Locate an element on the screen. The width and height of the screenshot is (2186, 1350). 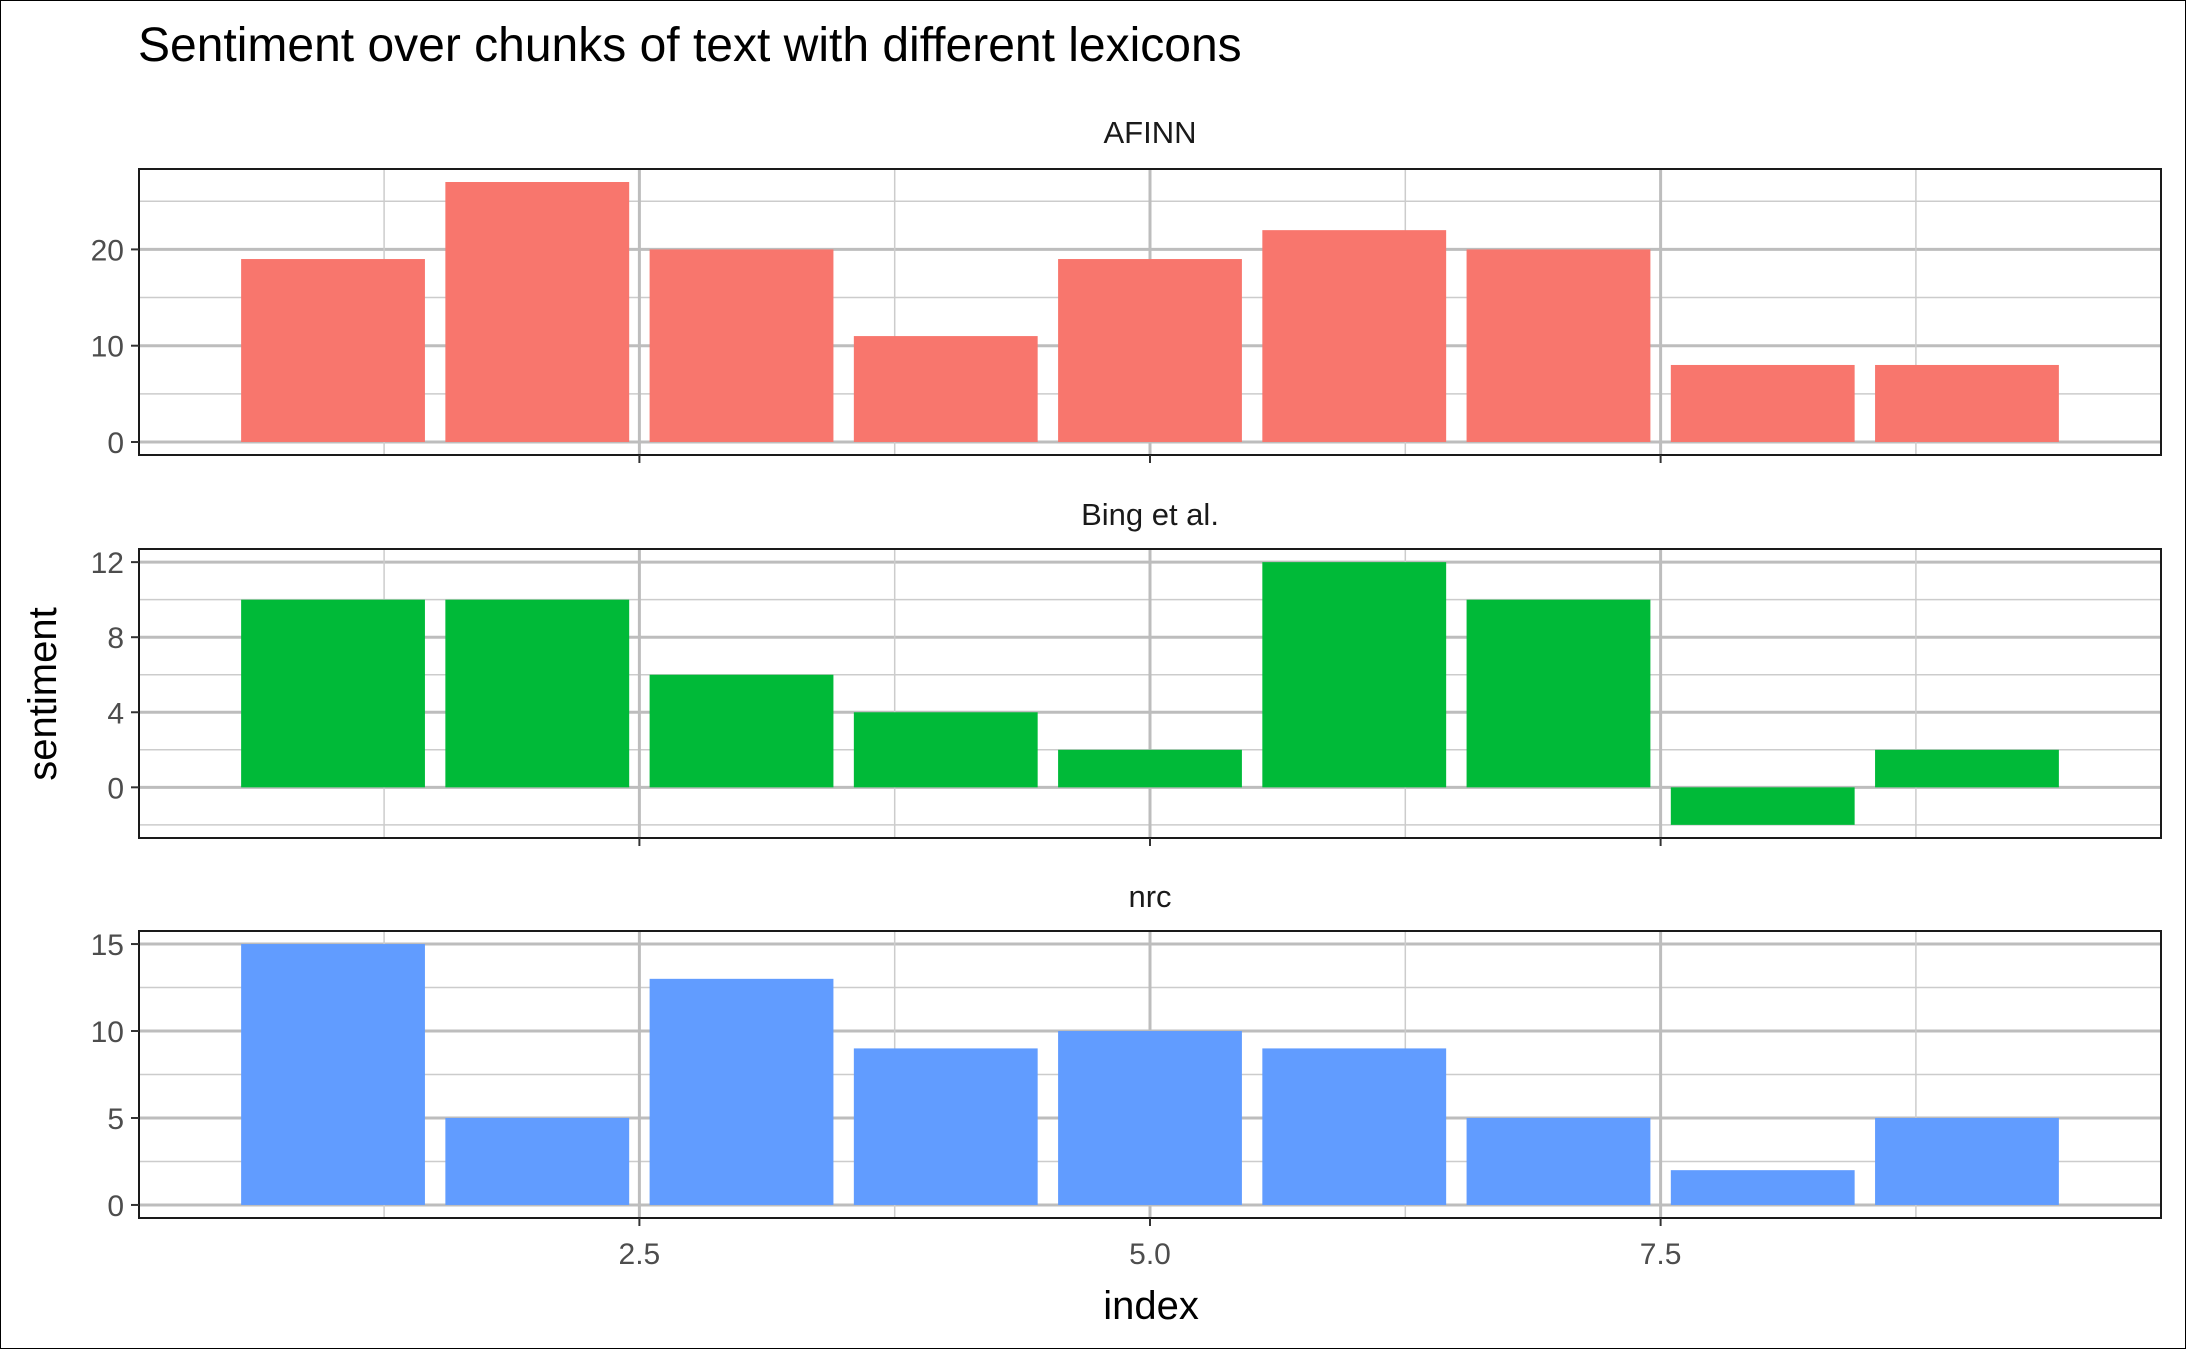
x-tick-label: 5.0 is located at coordinates (1150, 1254).